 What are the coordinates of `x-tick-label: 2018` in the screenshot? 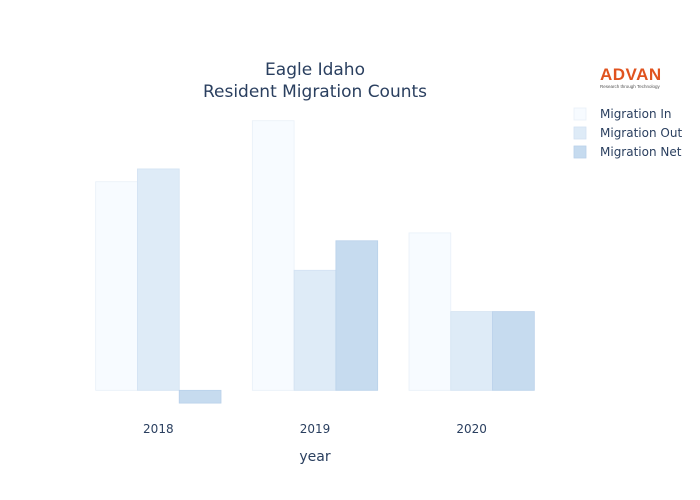 It's located at (158, 429).